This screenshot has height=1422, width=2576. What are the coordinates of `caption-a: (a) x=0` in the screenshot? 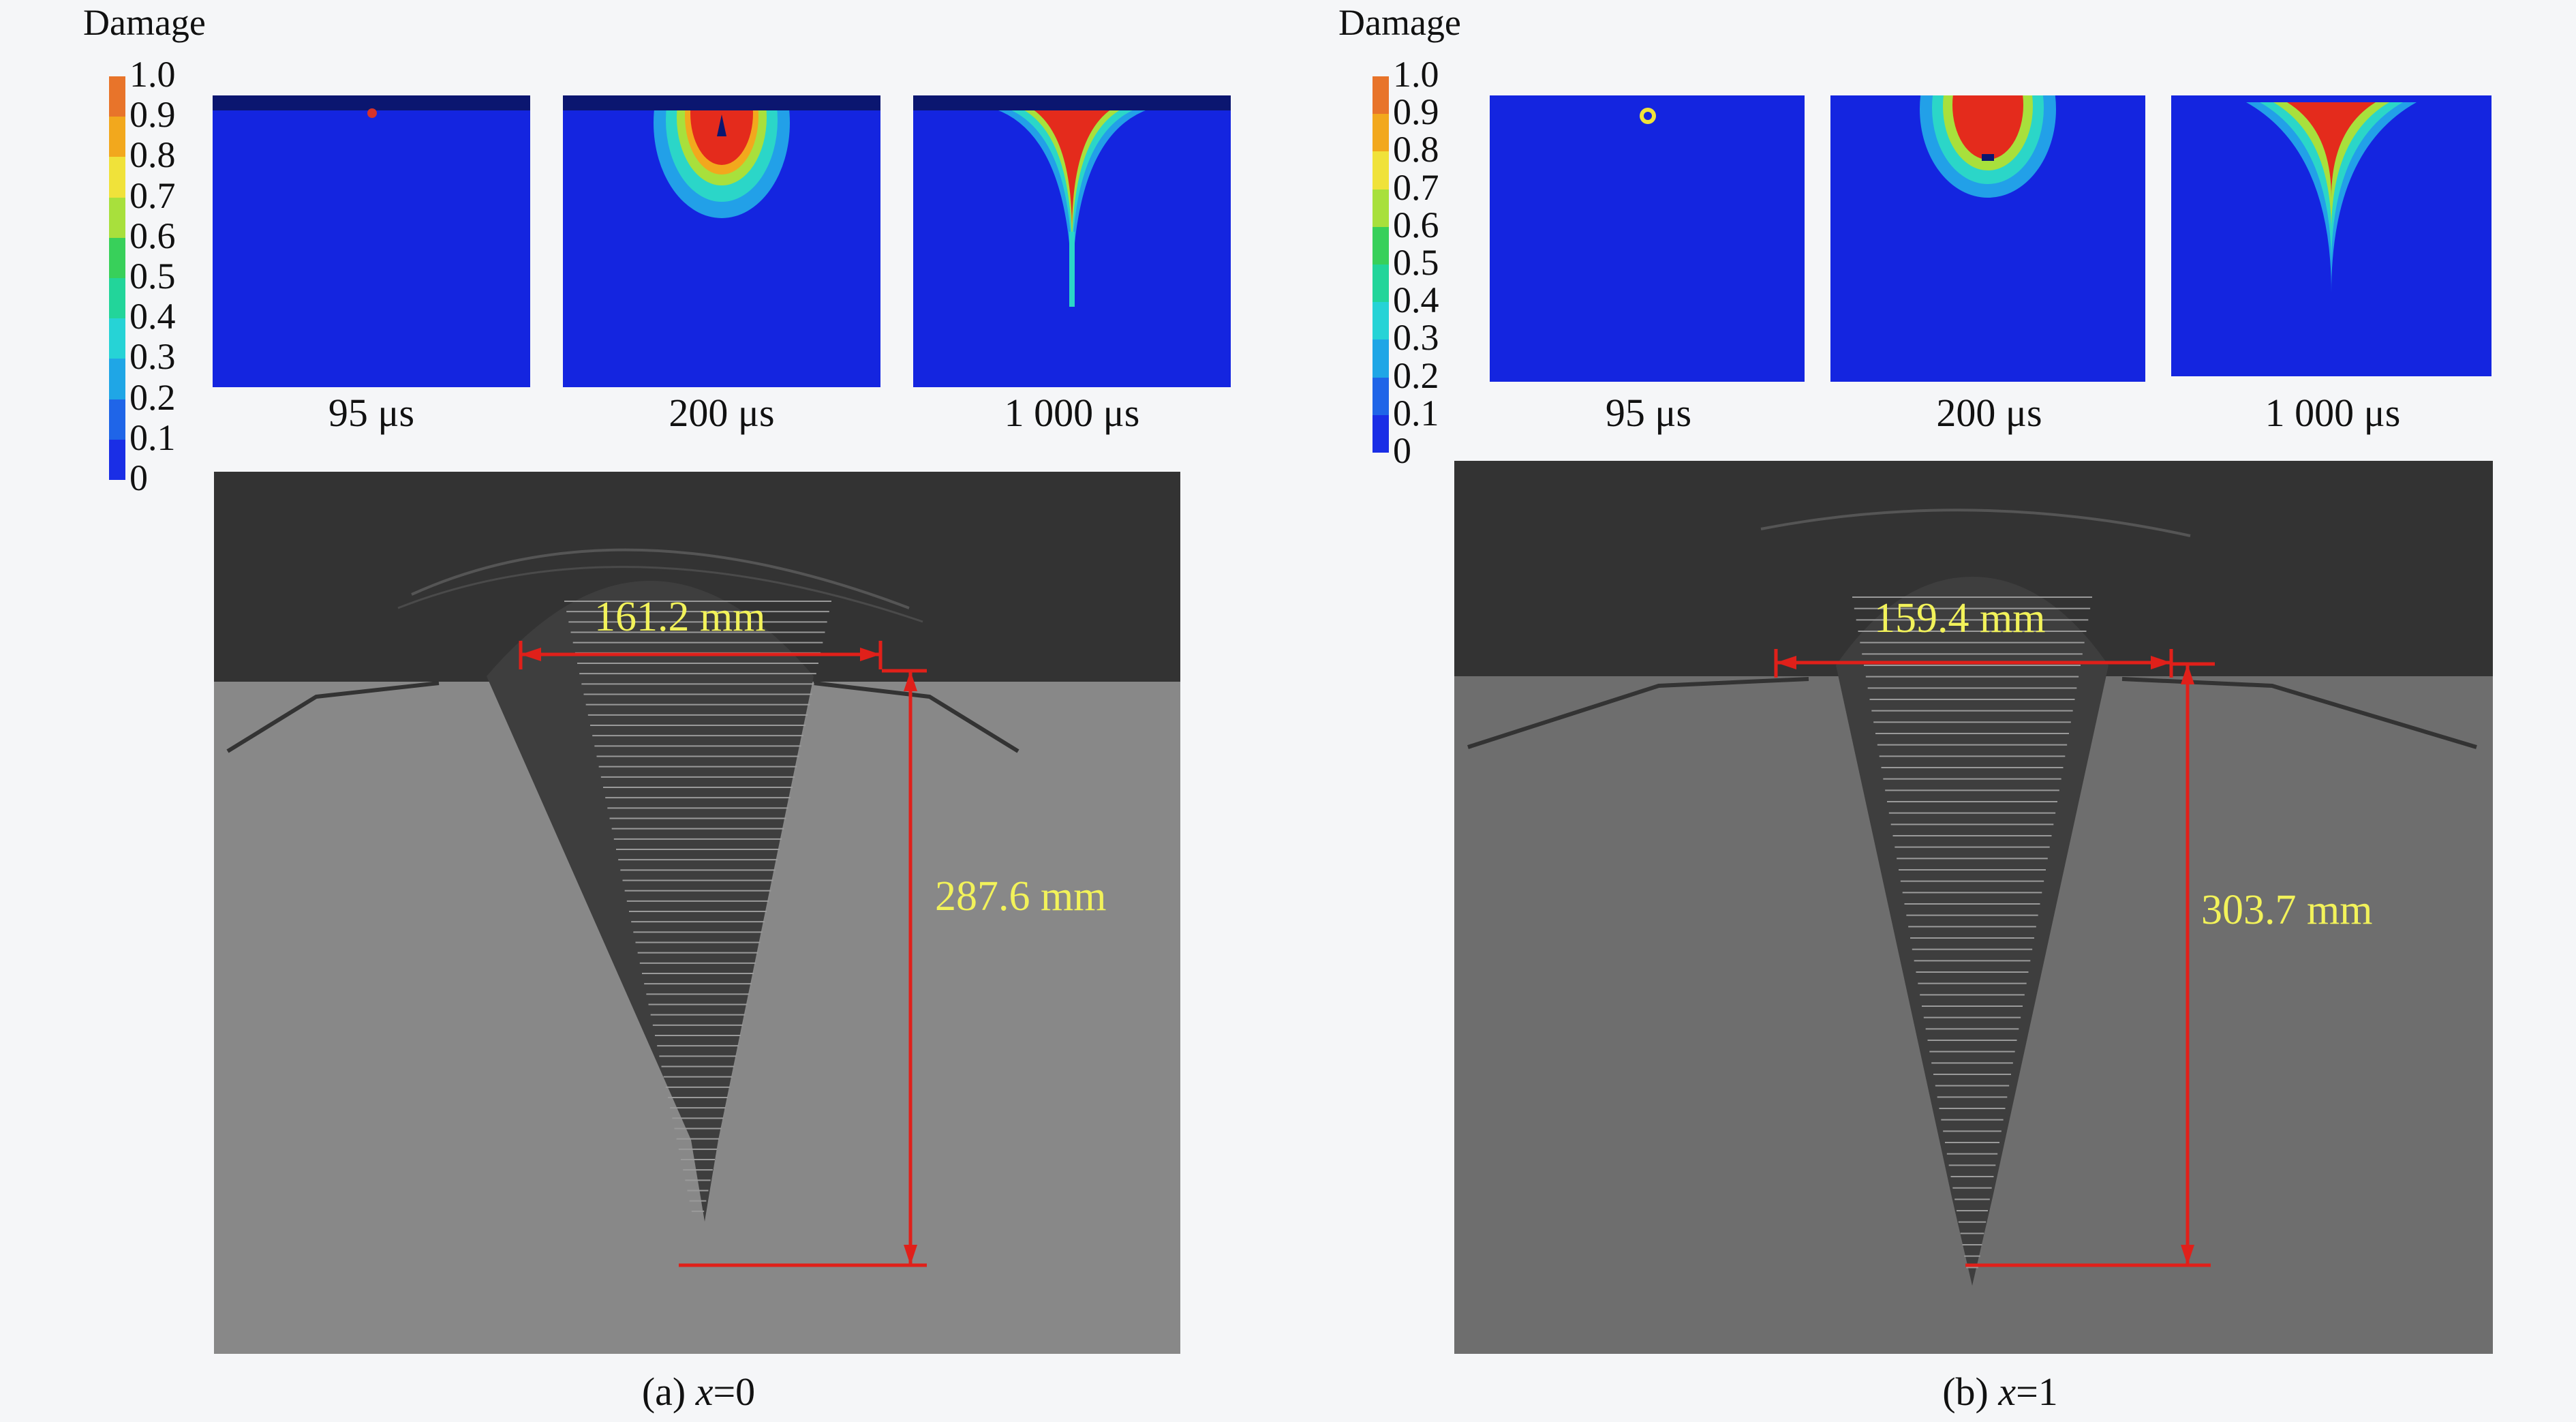 It's located at (698, 1392).